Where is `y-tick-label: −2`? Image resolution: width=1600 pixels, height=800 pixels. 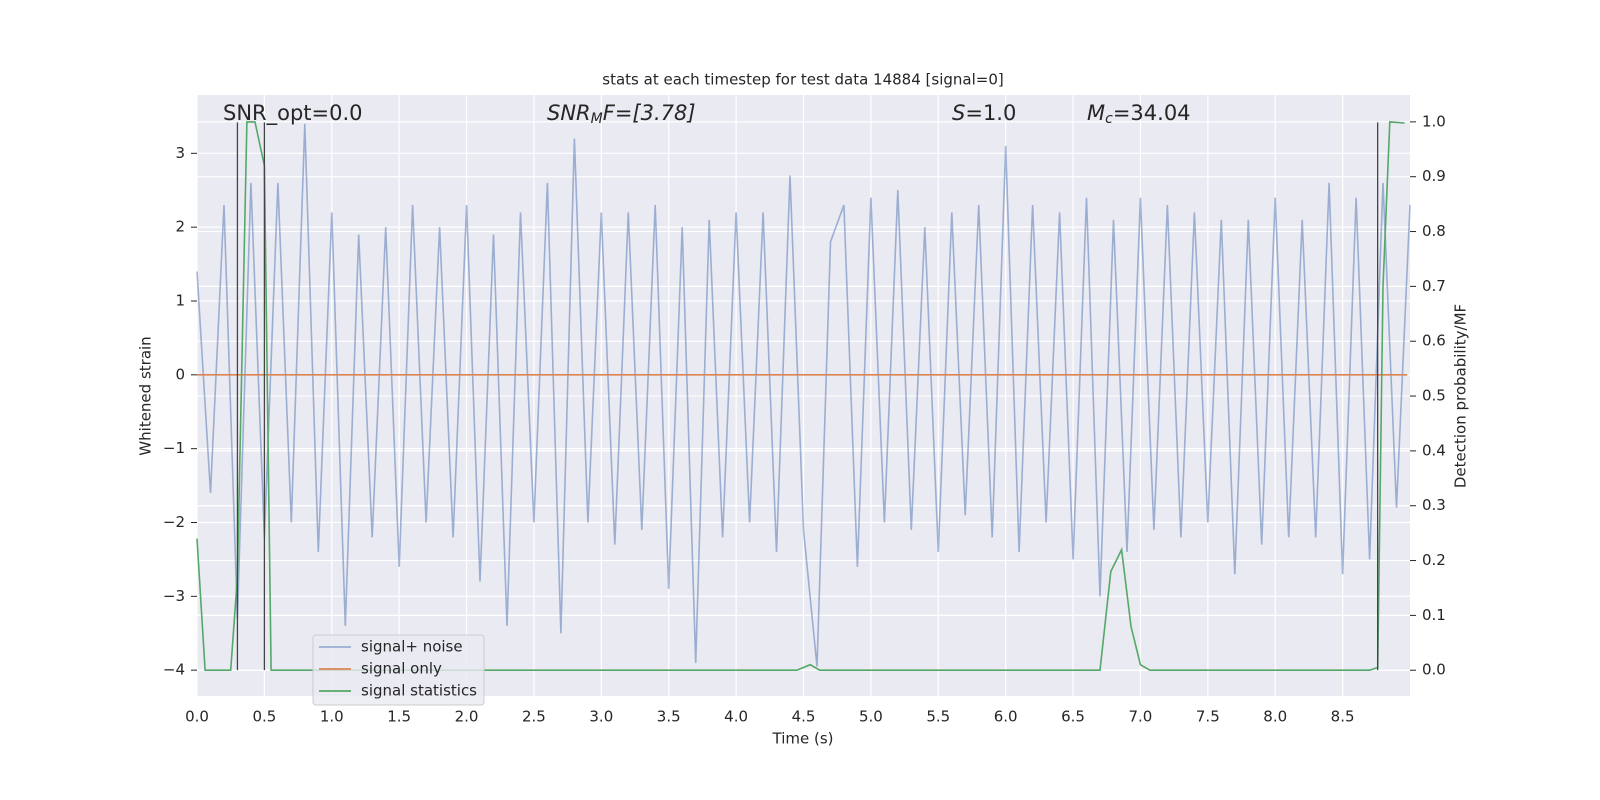
y-tick-label: −2 is located at coordinates (174, 522).